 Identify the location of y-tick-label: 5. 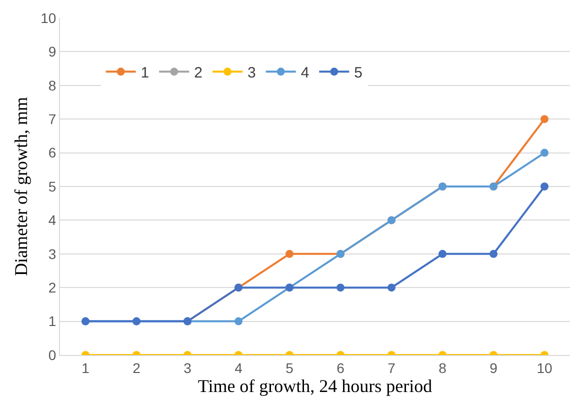
(52, 186).